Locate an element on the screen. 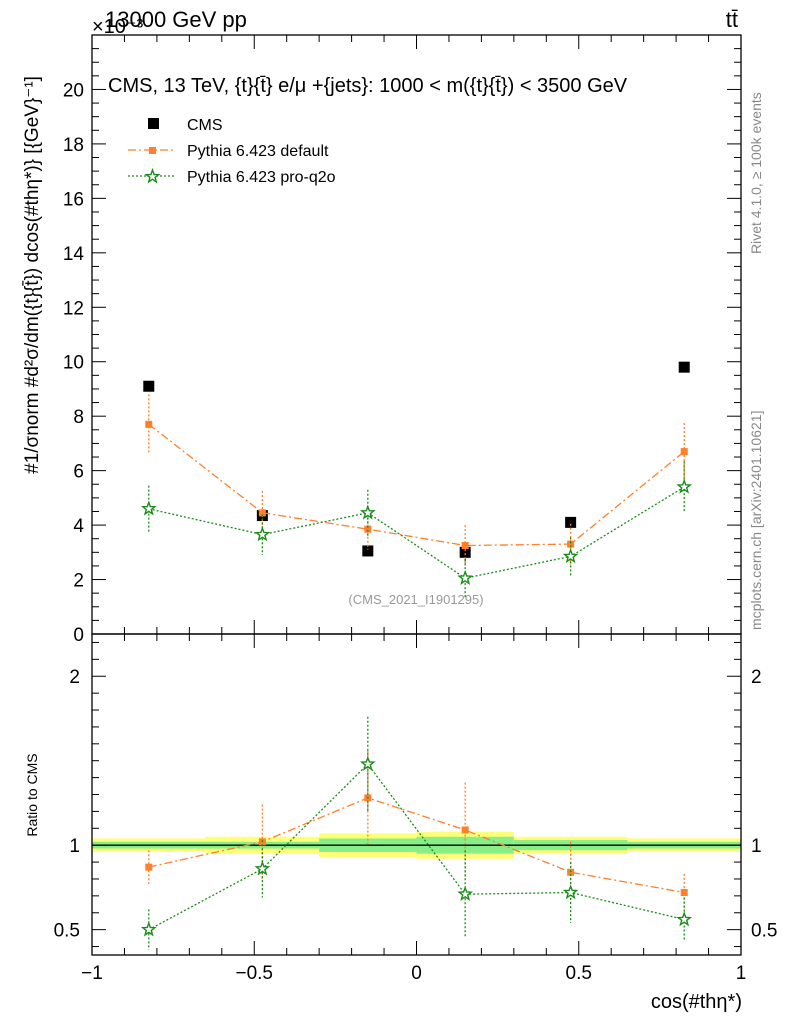 This screenshot has height=1024, width=786. legend-cms-marker is located at coordinates (153, 123).